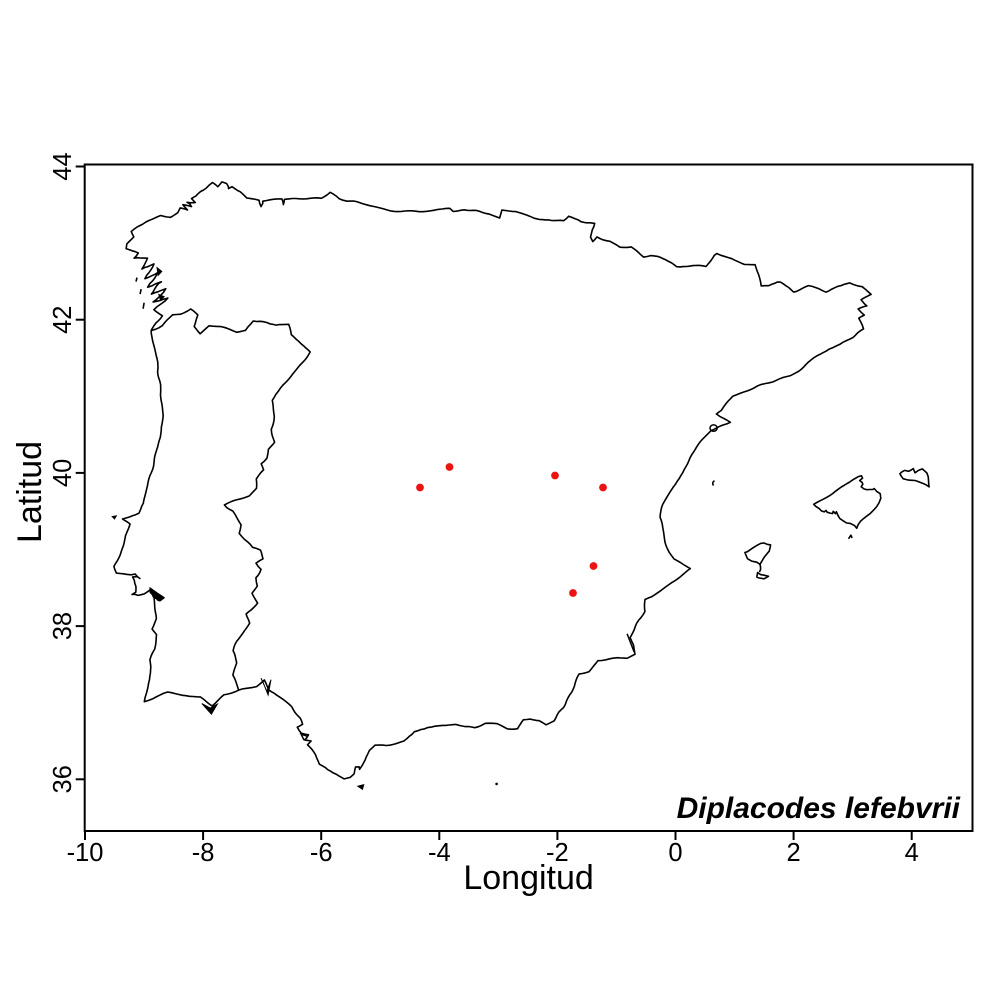  Describe the element at coordinates (557, 853) in the screenshot. I see `svg-text: -2` at that location.